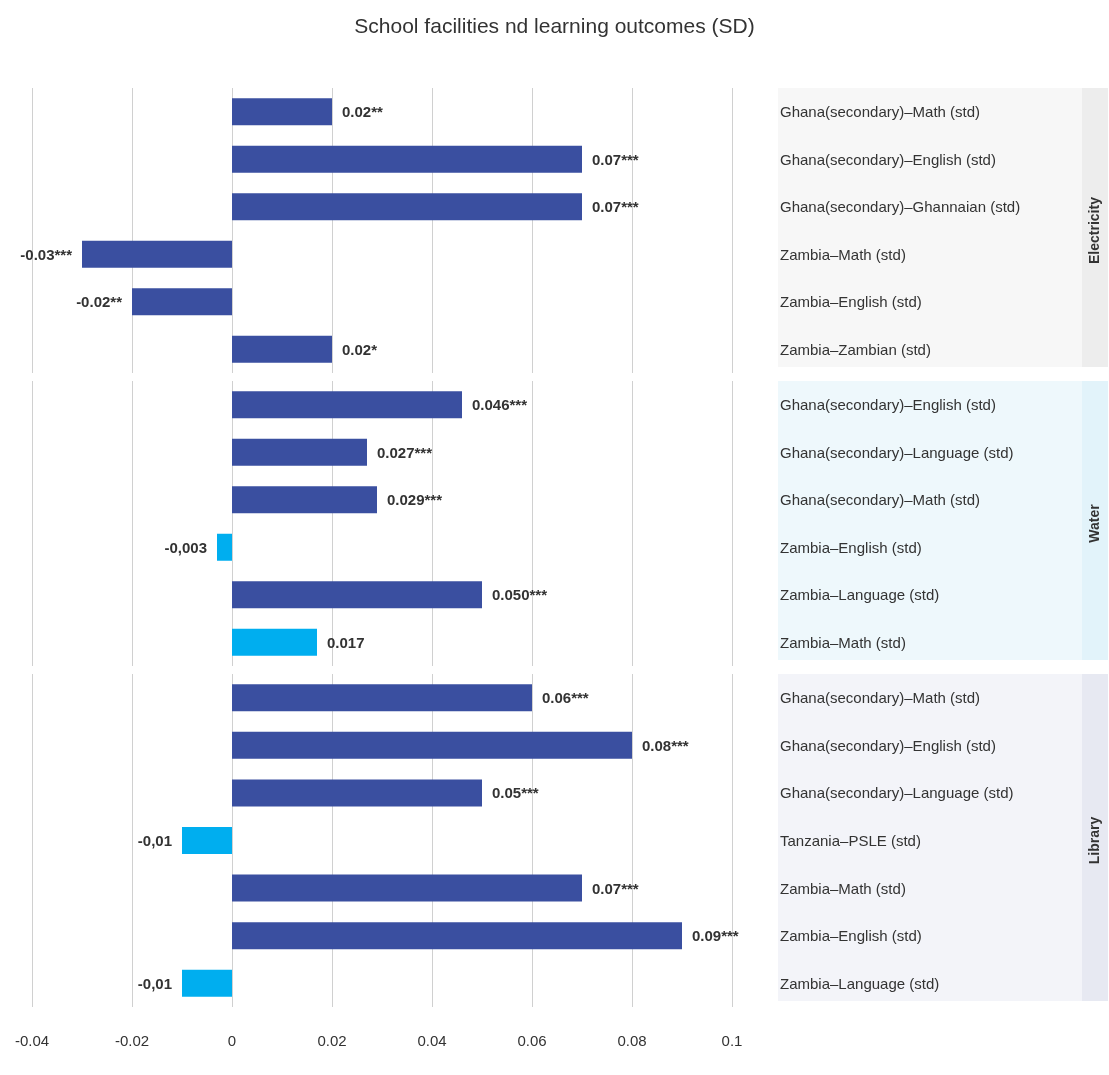 The image size is (1109, 1075). Describe the element at coordinates (715, 936) in the screenshot. I see `data-label: 0.09***` at that location.